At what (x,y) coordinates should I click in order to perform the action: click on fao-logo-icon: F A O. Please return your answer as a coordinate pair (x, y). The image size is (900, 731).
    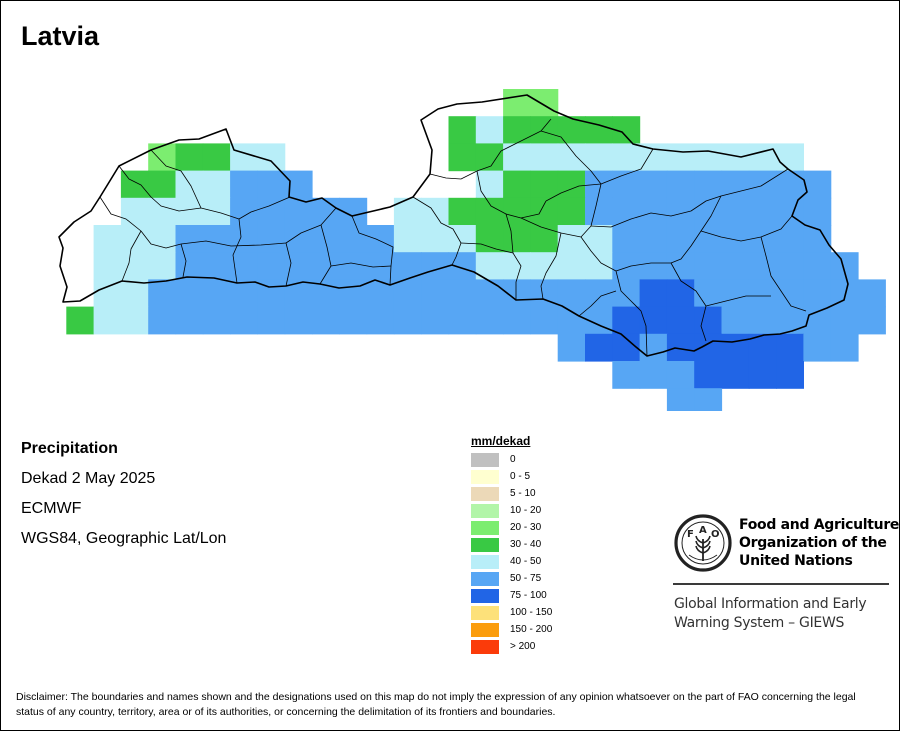
    Looking at the image, I should click on (703, 543).